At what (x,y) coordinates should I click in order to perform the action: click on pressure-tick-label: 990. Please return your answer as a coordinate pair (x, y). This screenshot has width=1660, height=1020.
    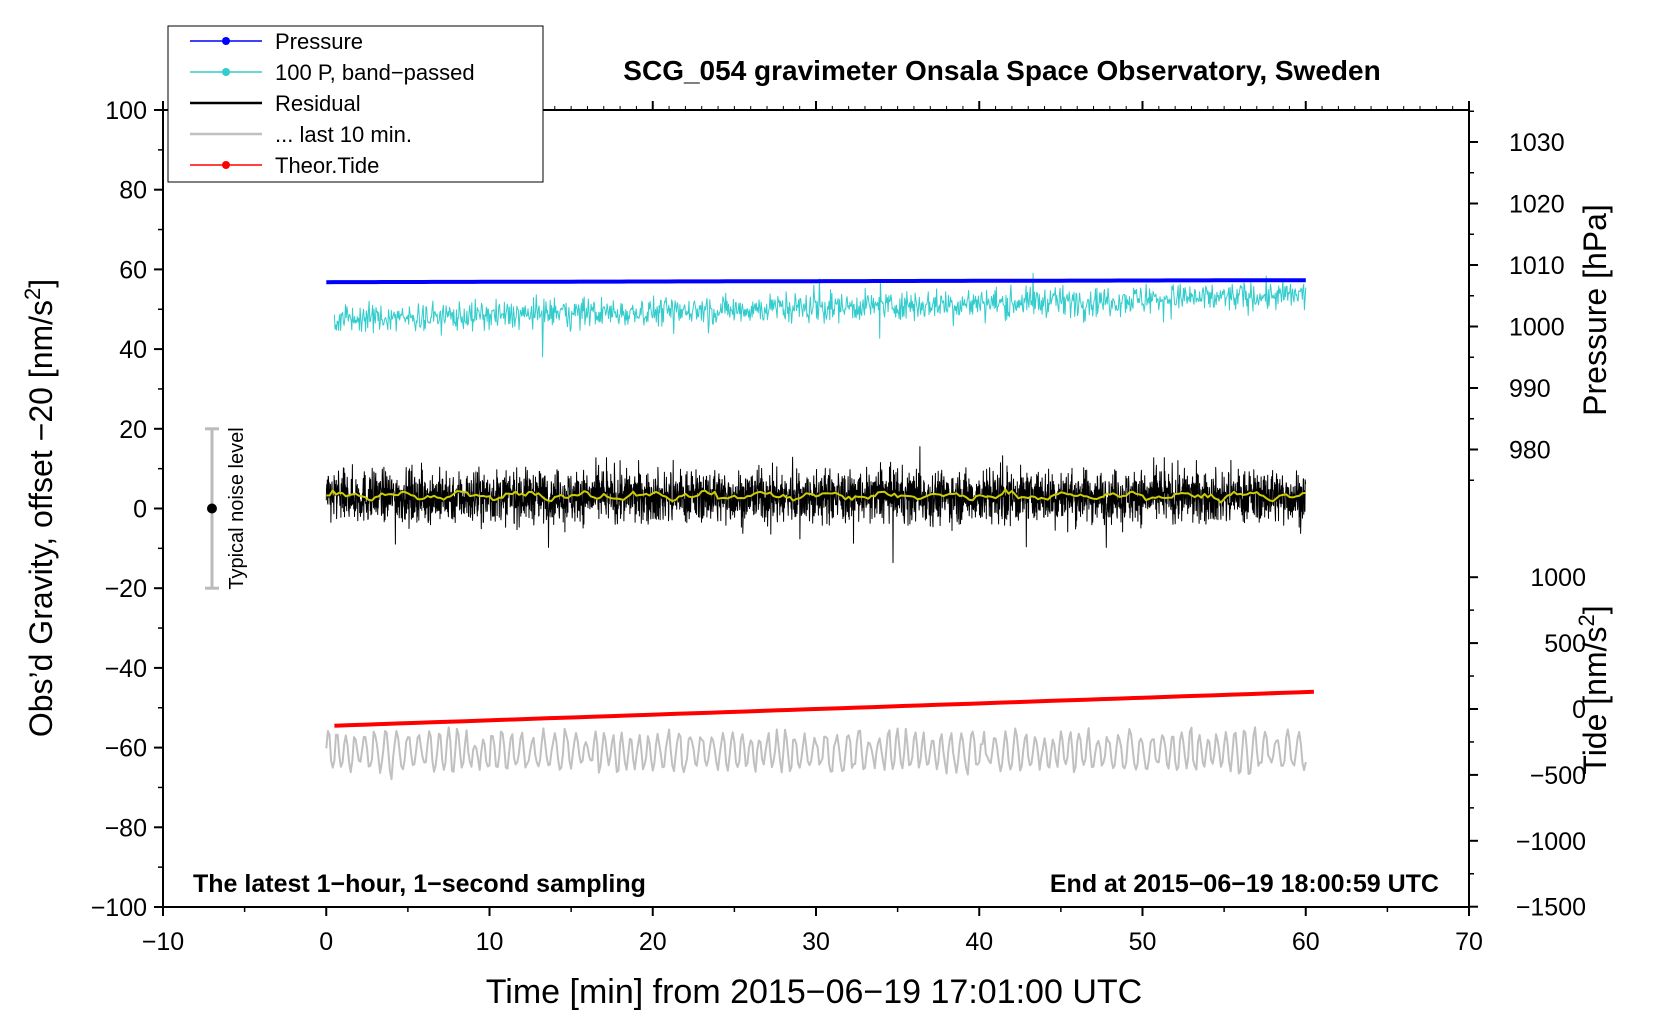
    Looking at the image, I should click on (1530, 389).